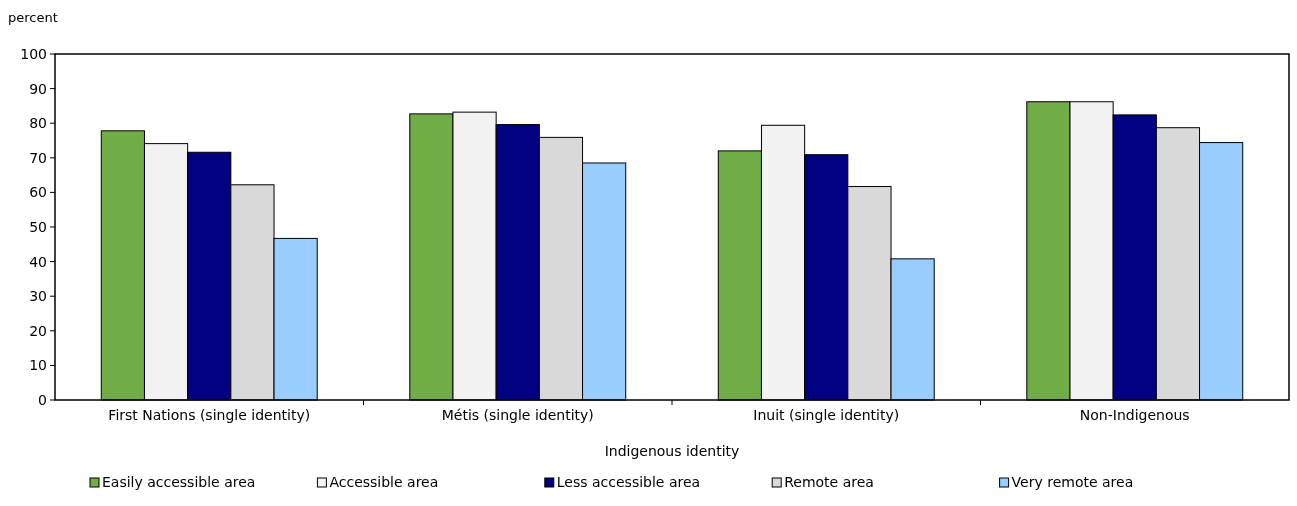  What do you see at coordinates (628, 482) in the screenshot?
I see `legend-label: Less accessible area` at bounding box center [628, 482].